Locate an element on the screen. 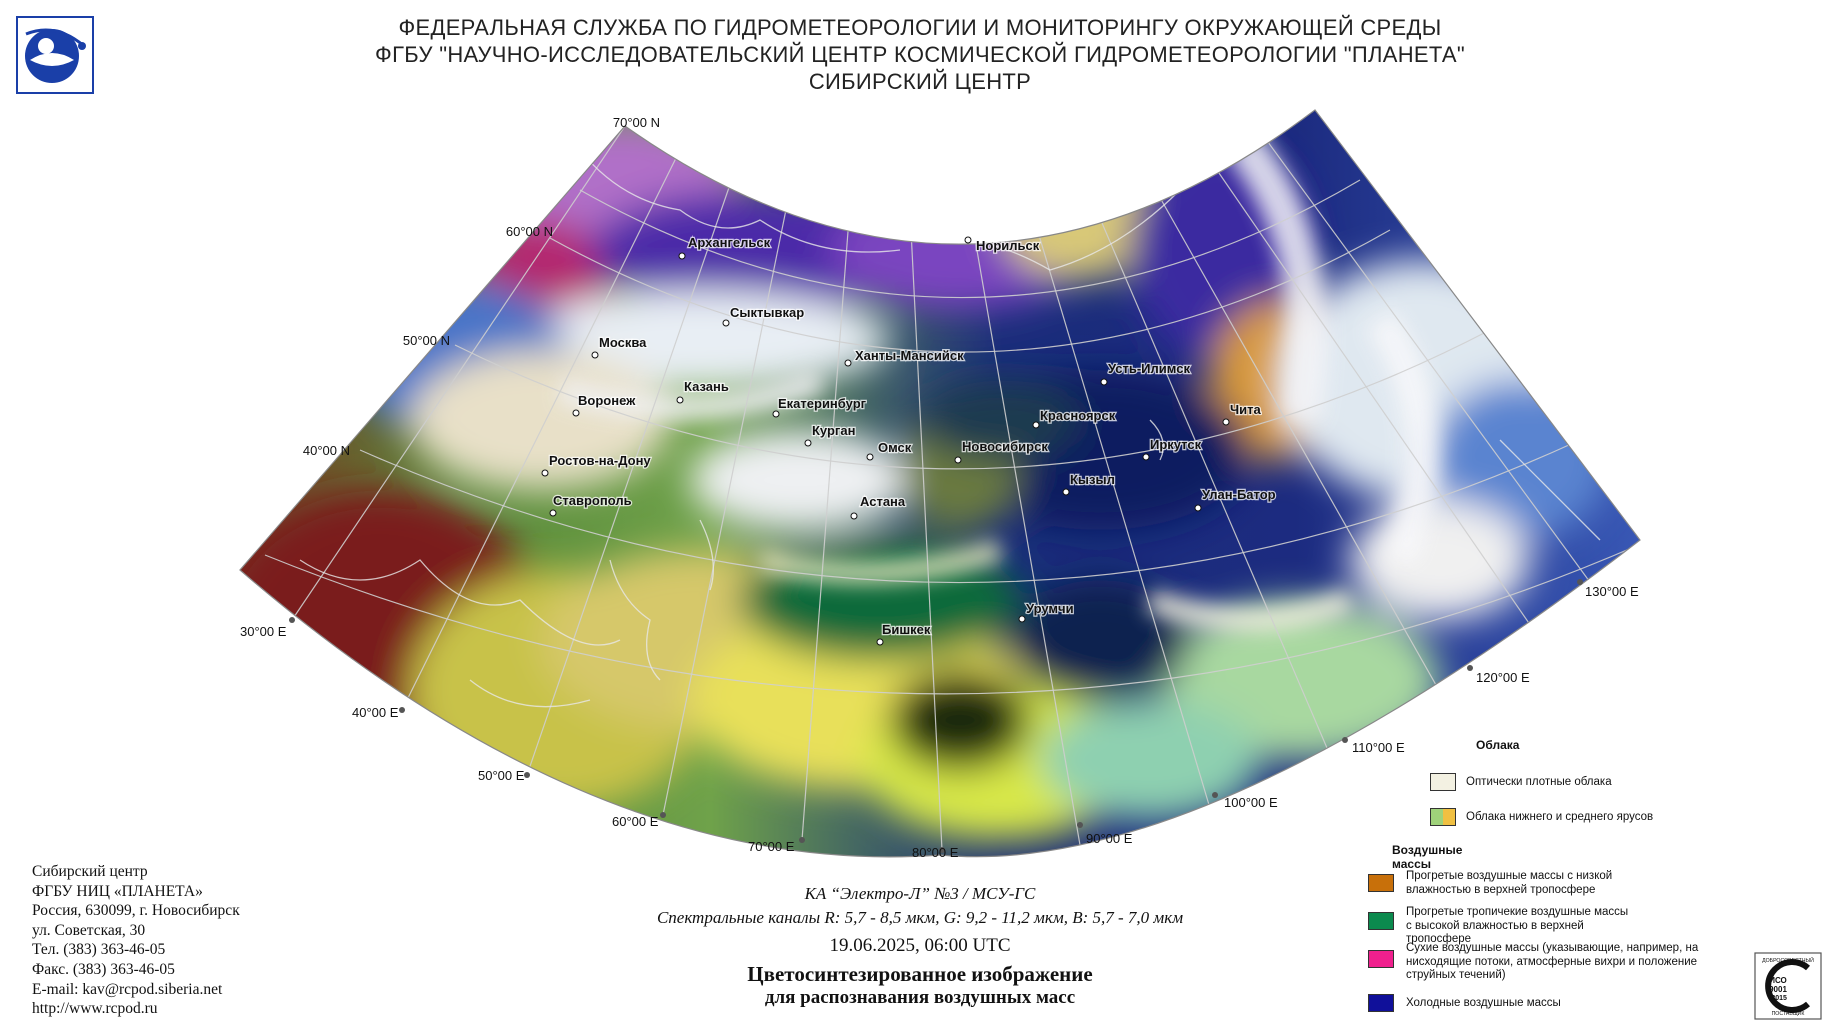  caption-title-1: Цветосинтезированное изображение is located at coordinates (920, 974).